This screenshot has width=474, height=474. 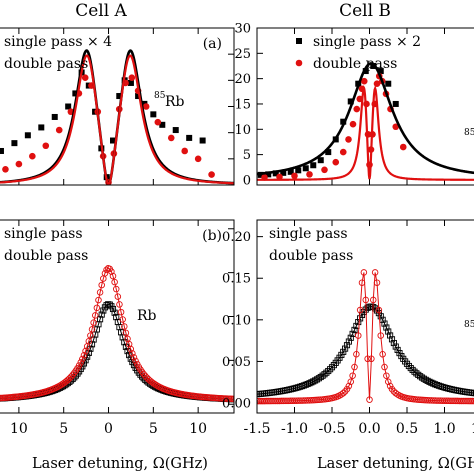 I want to click on y-tick-label: 10, so click(x=242, y=130).